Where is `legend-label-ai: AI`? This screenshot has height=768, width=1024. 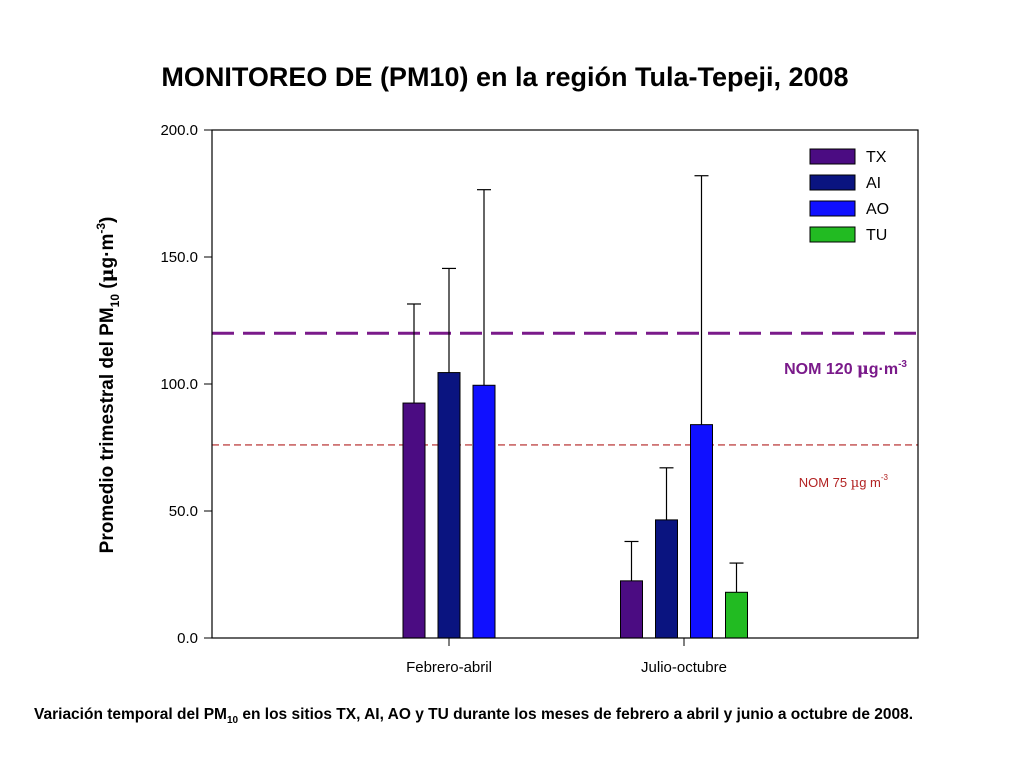 legend-label-ai: AI is located at coordinates (873, 183).